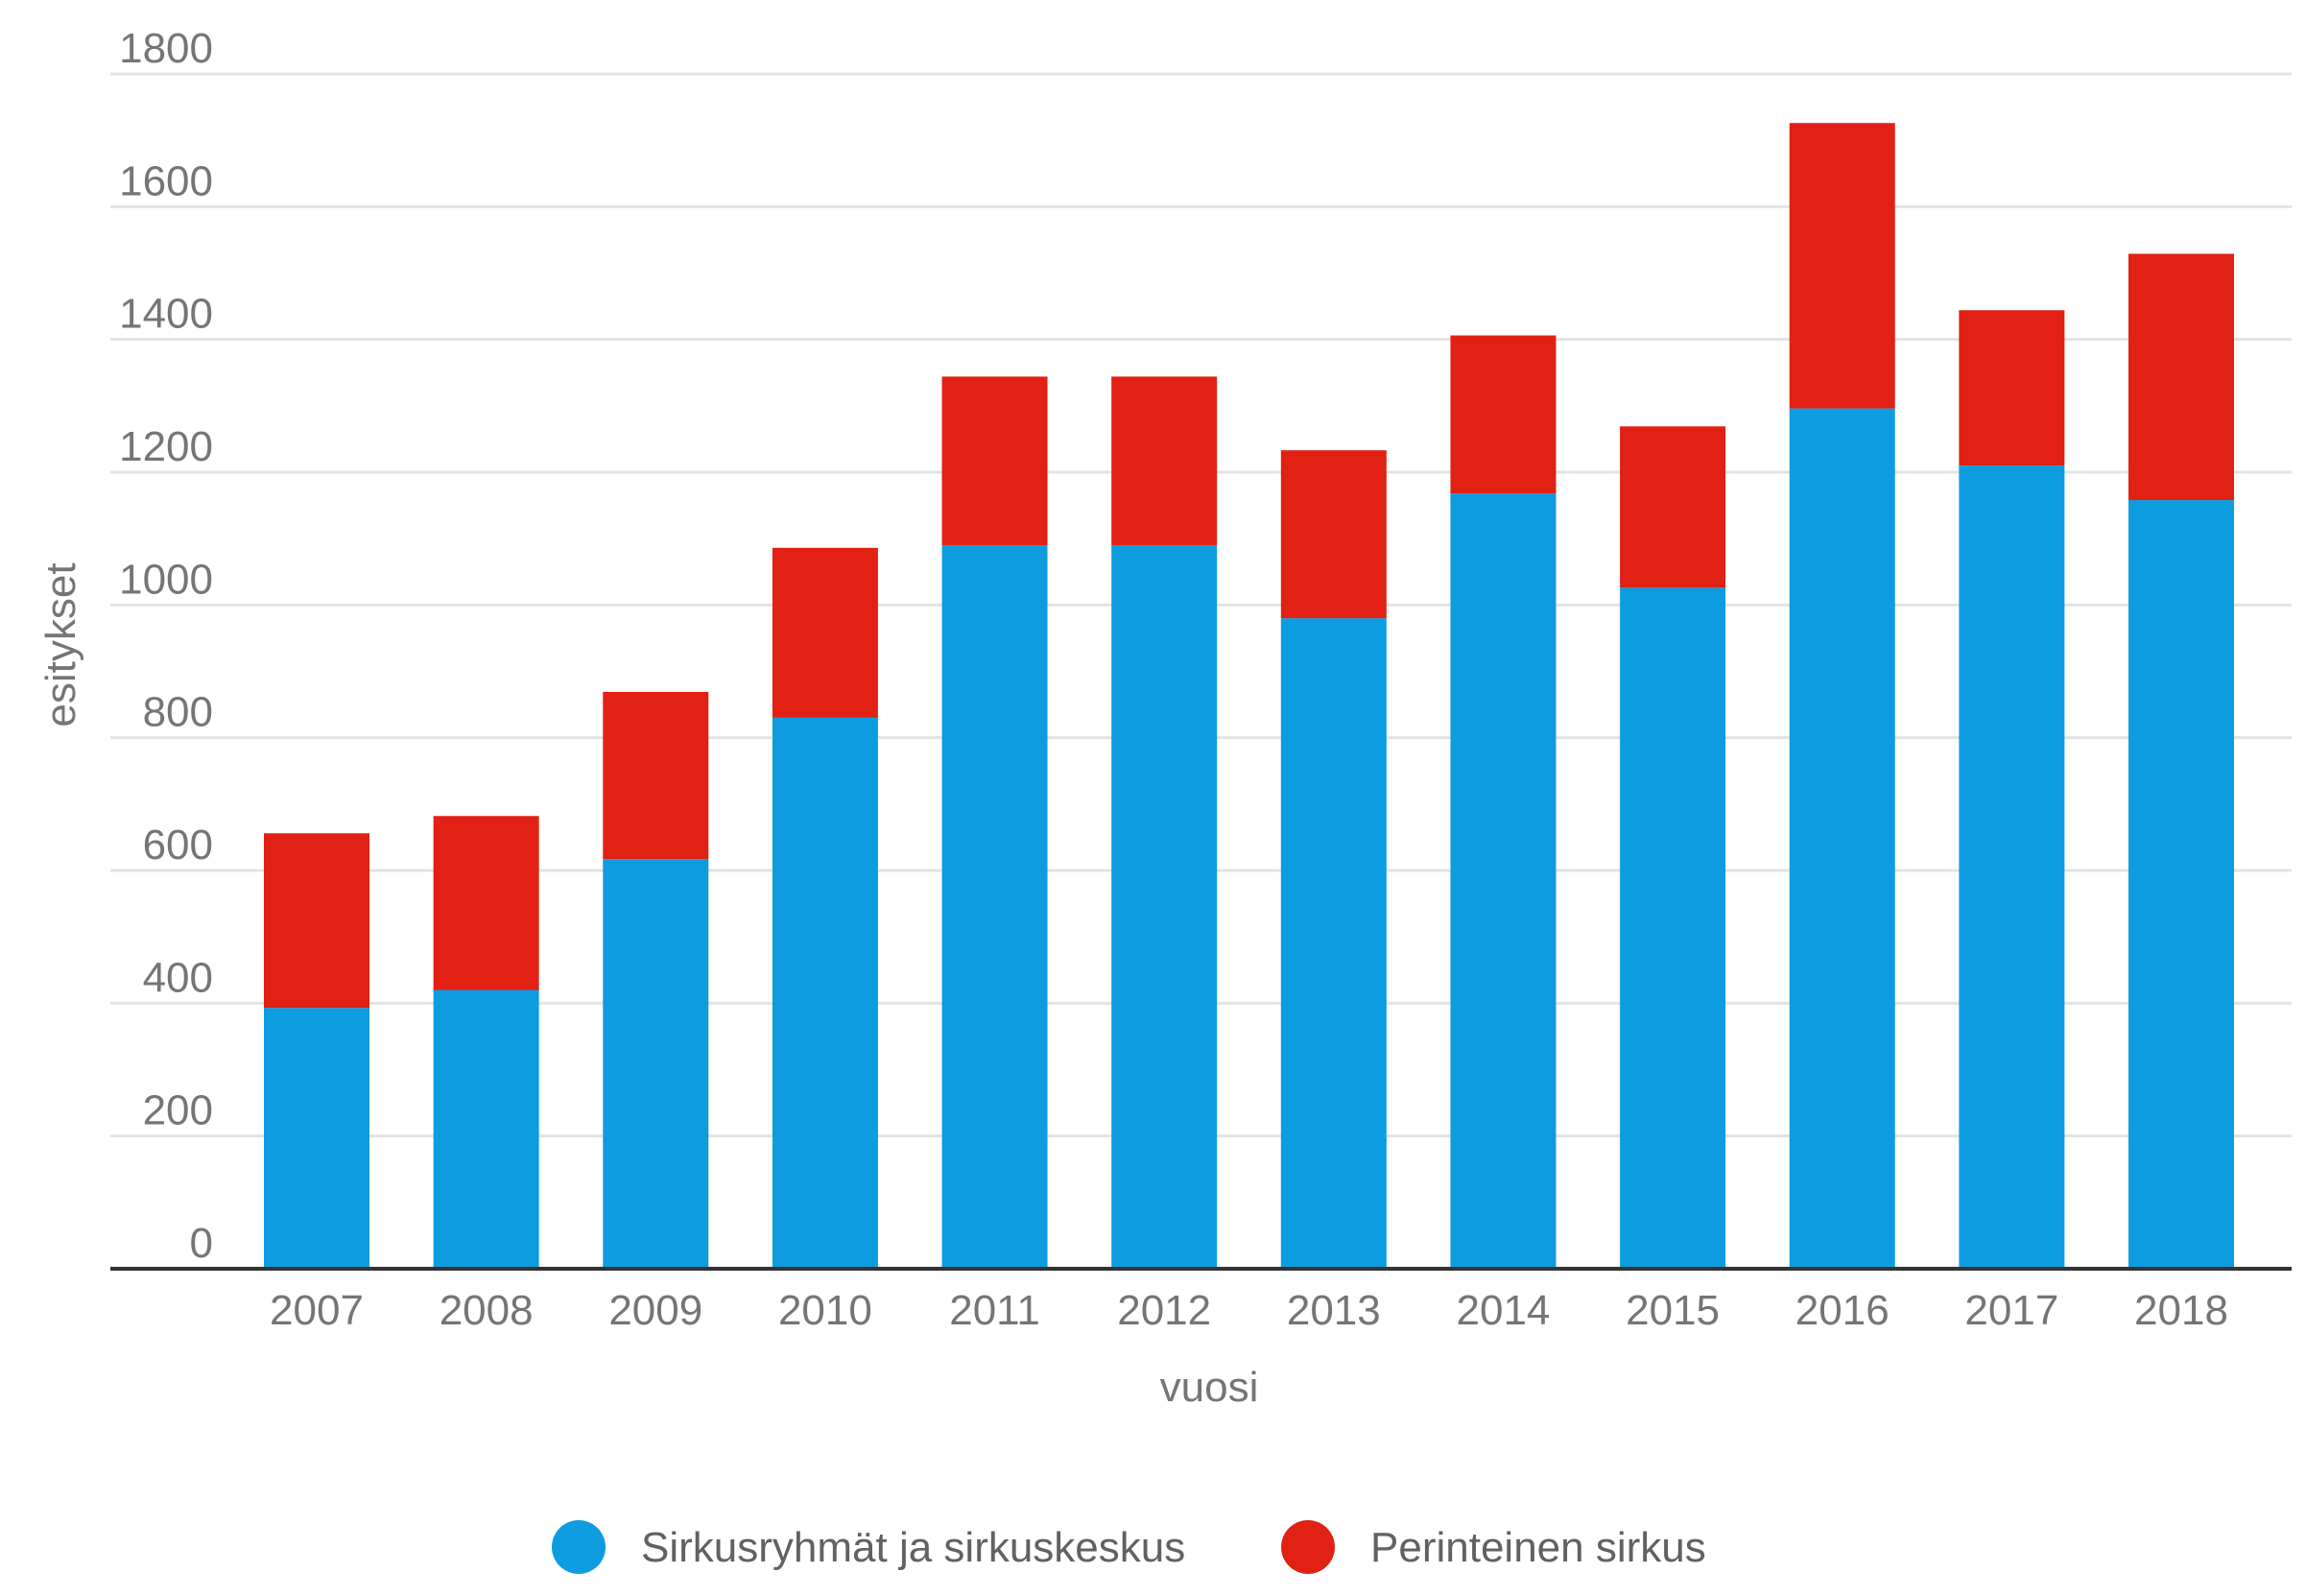 This screenshot has height=1596, width=2306. I want to click on x-tick-label: 2009, so click(655, 1310).